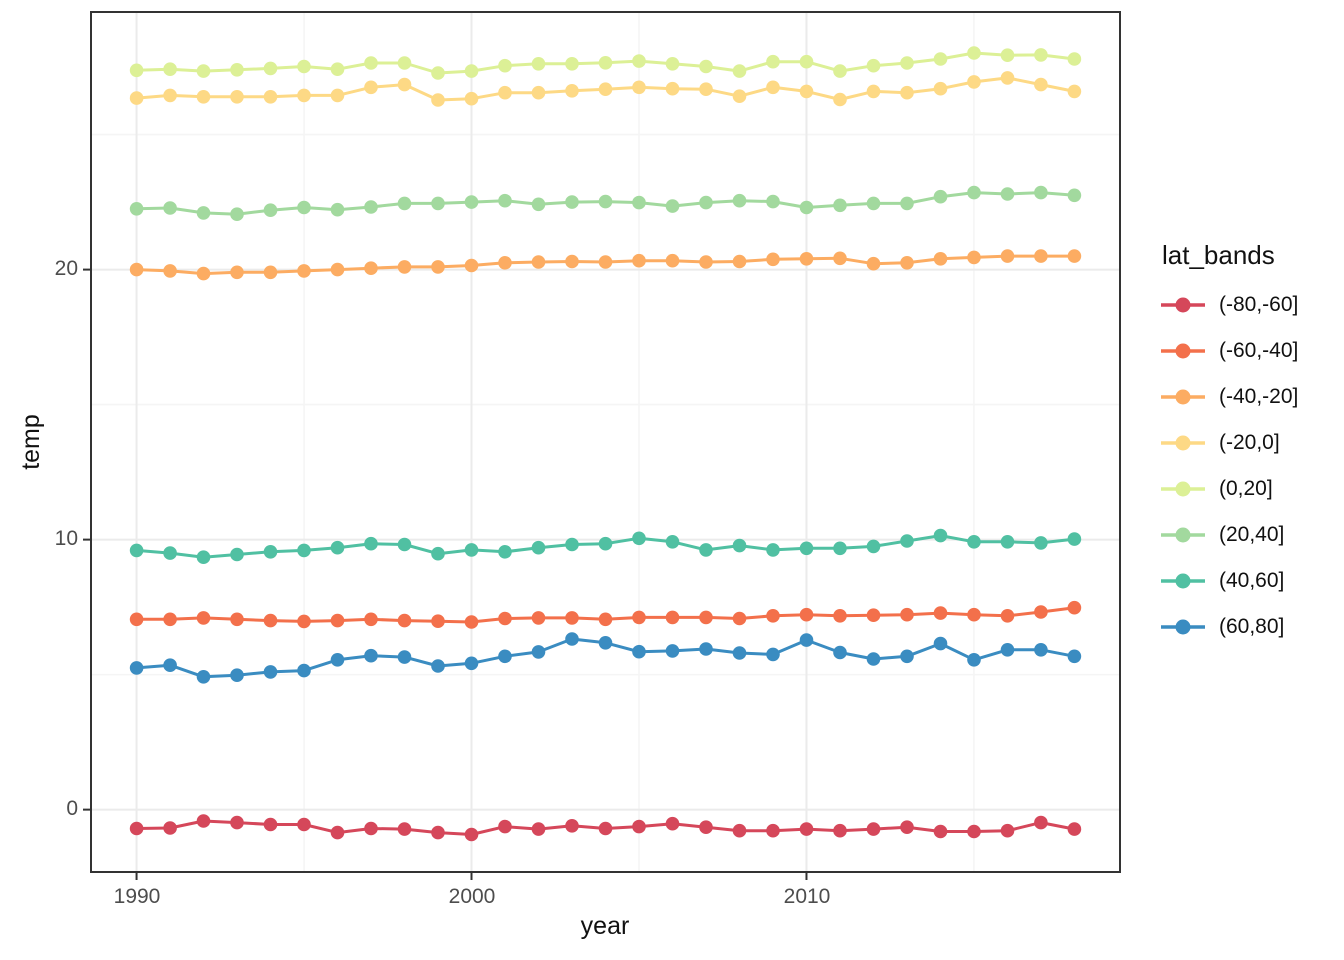 The width and height of the screenshot is (1344, 960). Describe the element at coordinates (66, 268) in the screenshot. I see `y-tick-20: 20` at that location.